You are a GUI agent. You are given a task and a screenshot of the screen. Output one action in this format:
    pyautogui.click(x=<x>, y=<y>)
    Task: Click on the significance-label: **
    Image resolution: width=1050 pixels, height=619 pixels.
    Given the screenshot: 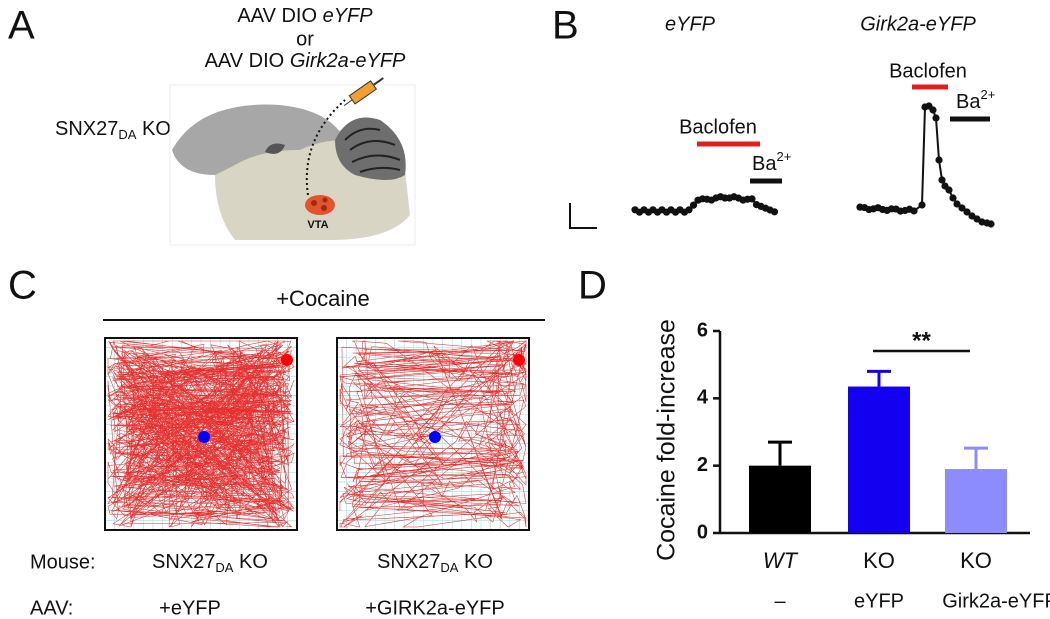 What is the action you would take?
    pyautogui.click(x=921, y=340)
    